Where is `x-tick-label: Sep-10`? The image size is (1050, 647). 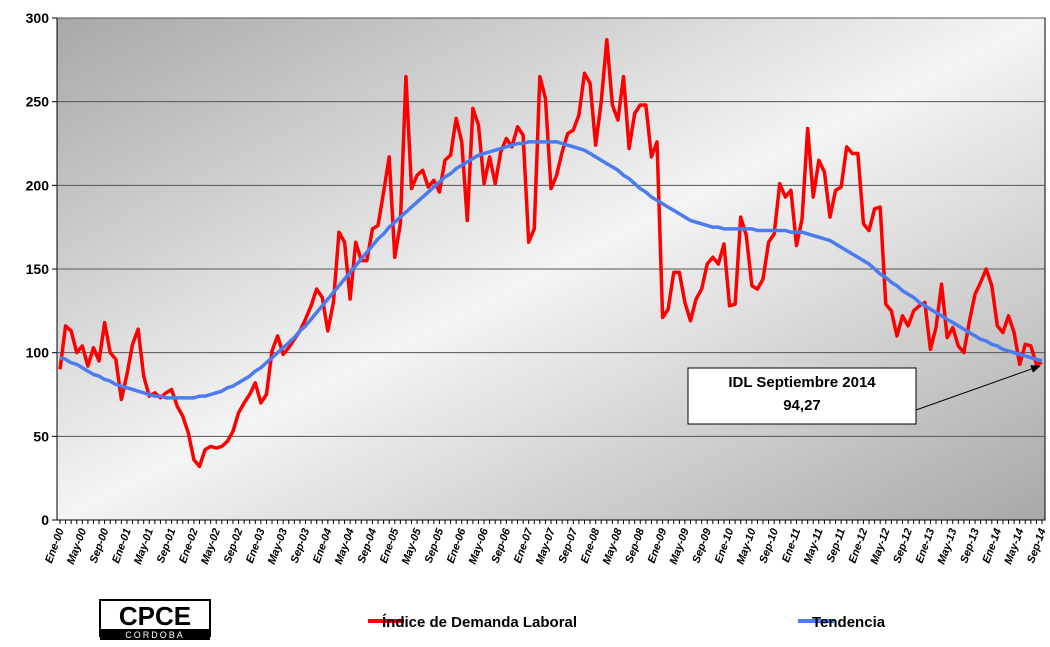
x-tick-label: Sep-10 is located at coordinates (769, 545).